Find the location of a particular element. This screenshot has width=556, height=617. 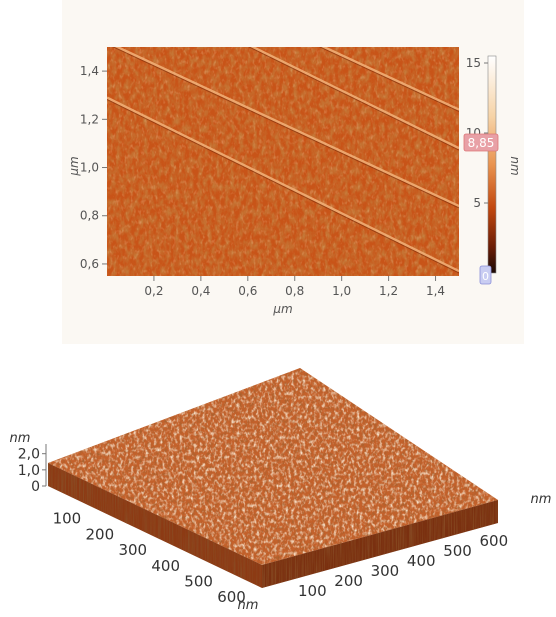

front-axis-tick-label: 600 is located at coordinates (494, 541).